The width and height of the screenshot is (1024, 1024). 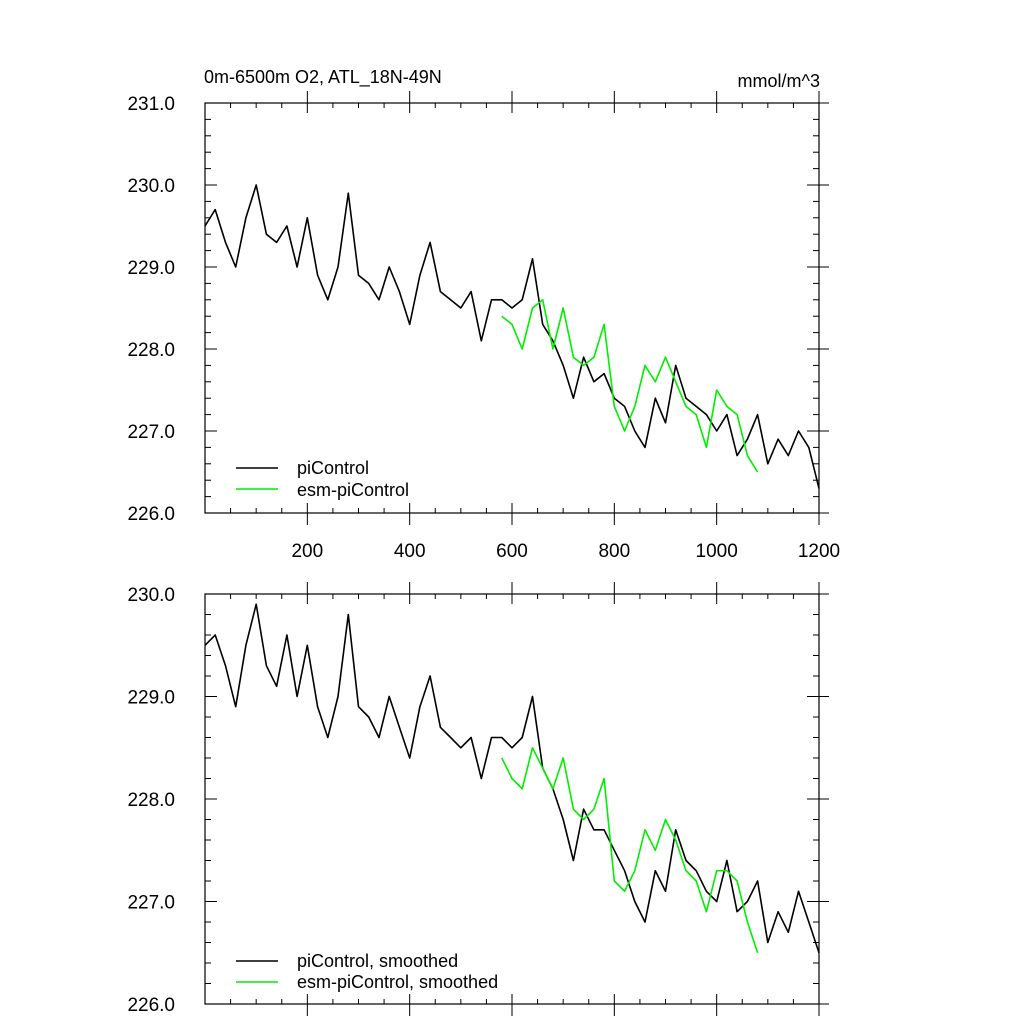 What do you see at coordinates (630, 385) in the screenshot?
I see `series-line-esm-picontrol` at bounding box center [630, 385].